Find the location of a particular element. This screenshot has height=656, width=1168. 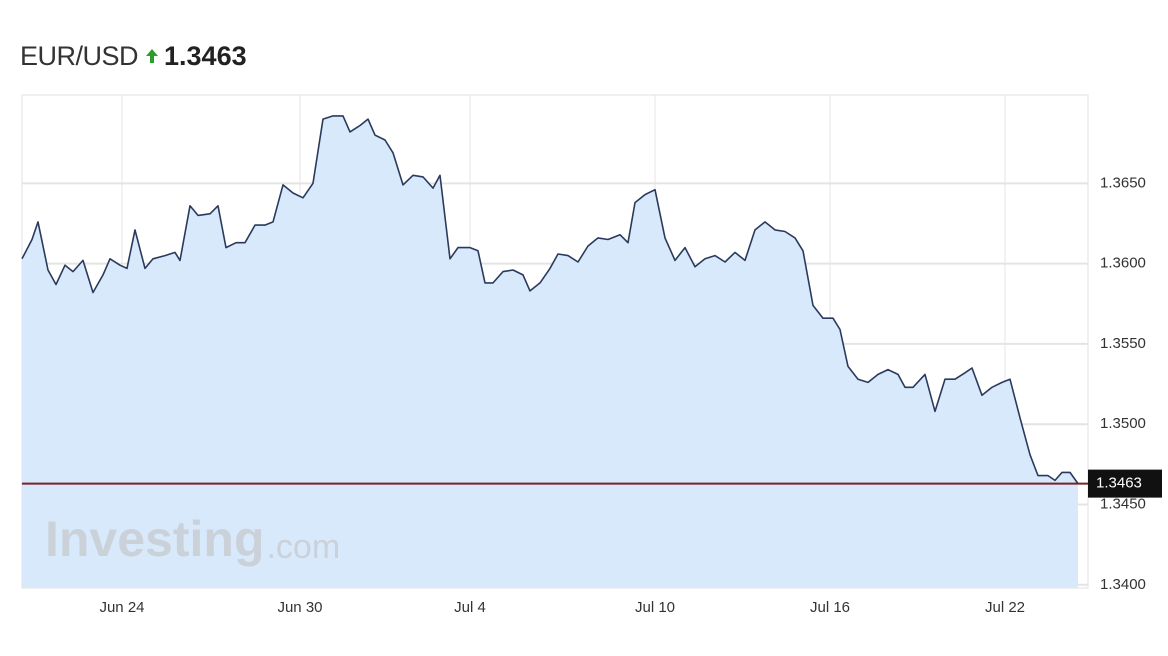

y-tick-label: 1.3450 is located at coordinates (1123, 503).